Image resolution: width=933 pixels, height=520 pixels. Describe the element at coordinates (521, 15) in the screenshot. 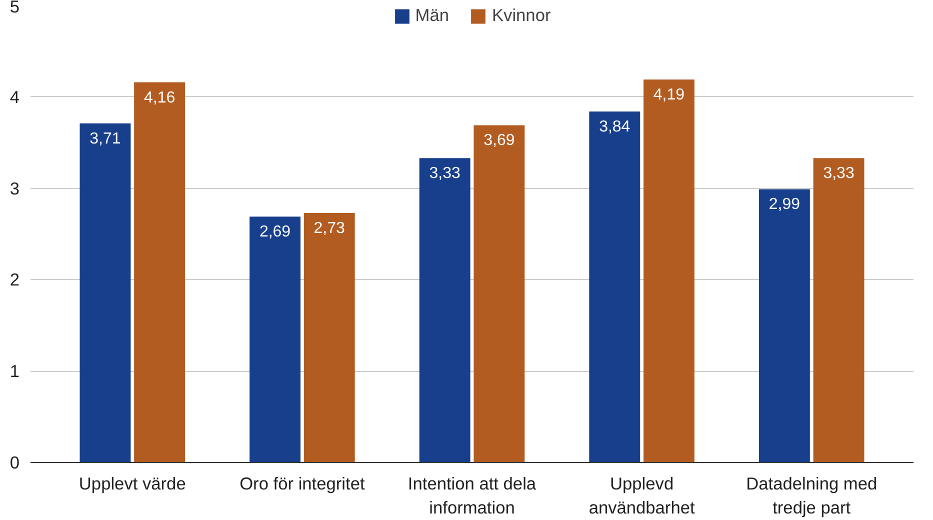

I see `legend-label: Kvinnor` at that location.